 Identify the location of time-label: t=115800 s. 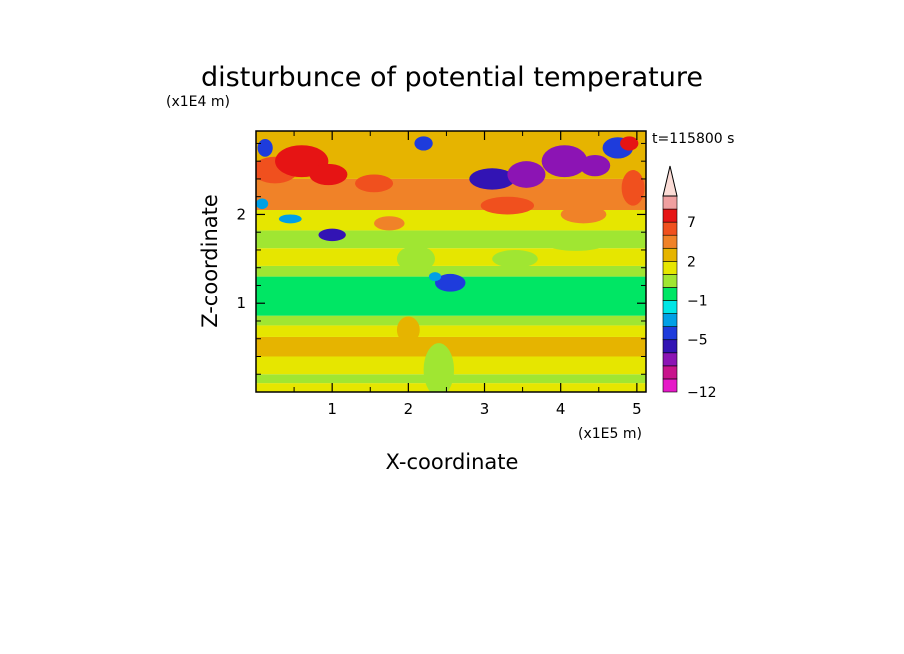
(693, 139).